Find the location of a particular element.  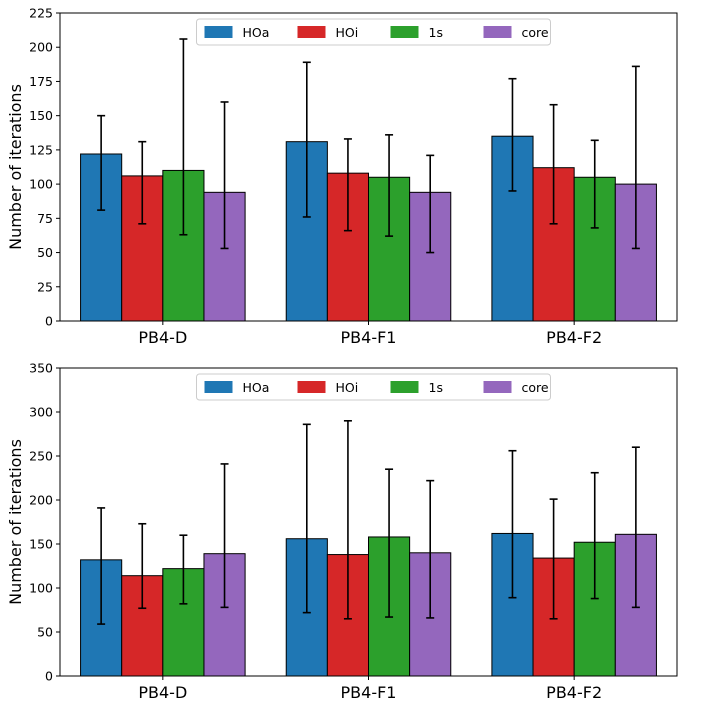

chart0-ytick-label-125: 125 is located at coordinates (41, 149).